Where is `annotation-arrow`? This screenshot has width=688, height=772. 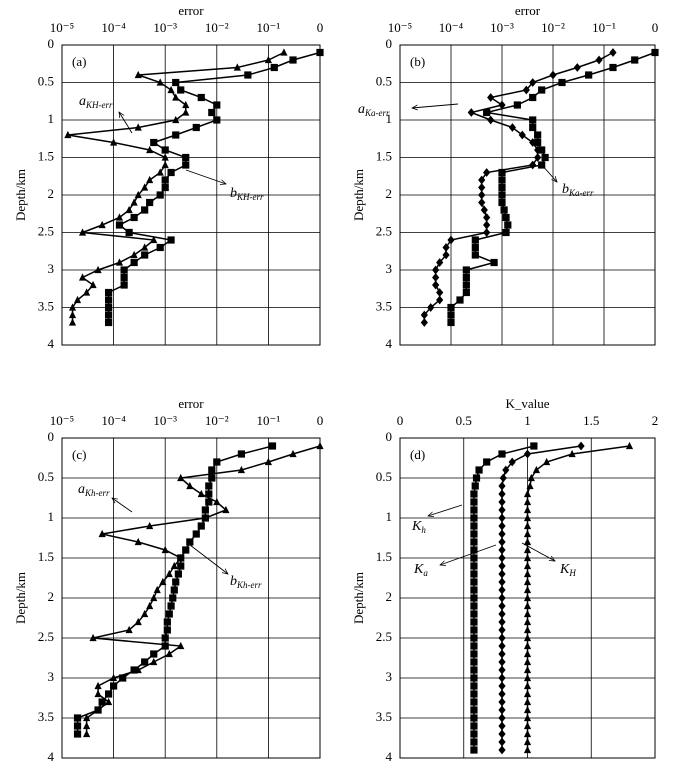 annotation-arrow is located at coordinates (468, 554).